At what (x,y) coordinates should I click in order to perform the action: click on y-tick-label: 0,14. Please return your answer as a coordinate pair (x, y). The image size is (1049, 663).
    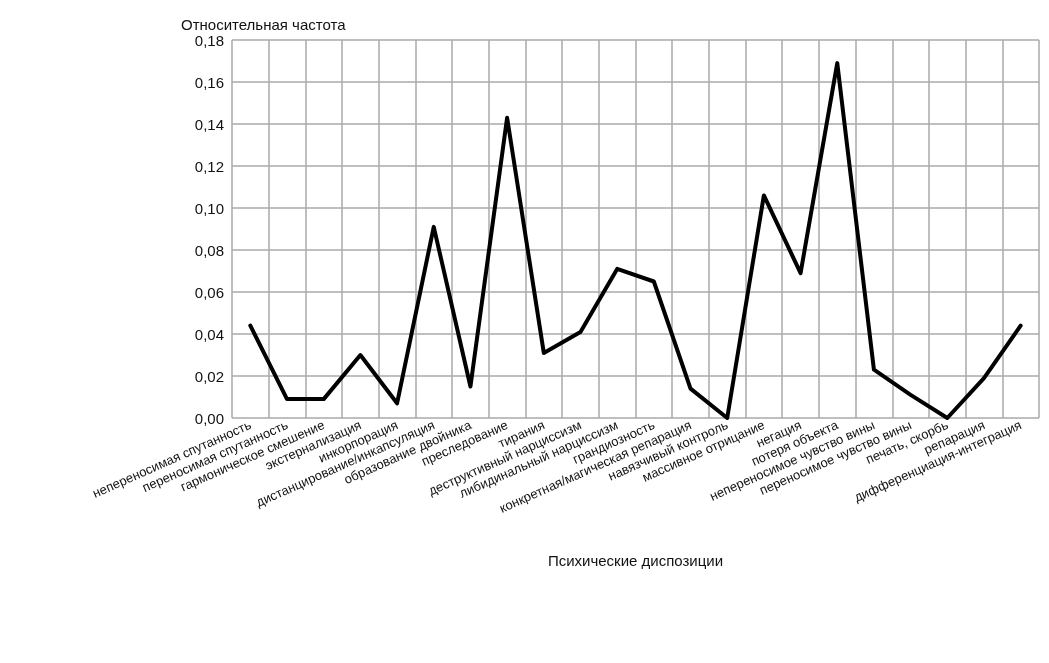
    Looking at the image, I should click on (209, 124).